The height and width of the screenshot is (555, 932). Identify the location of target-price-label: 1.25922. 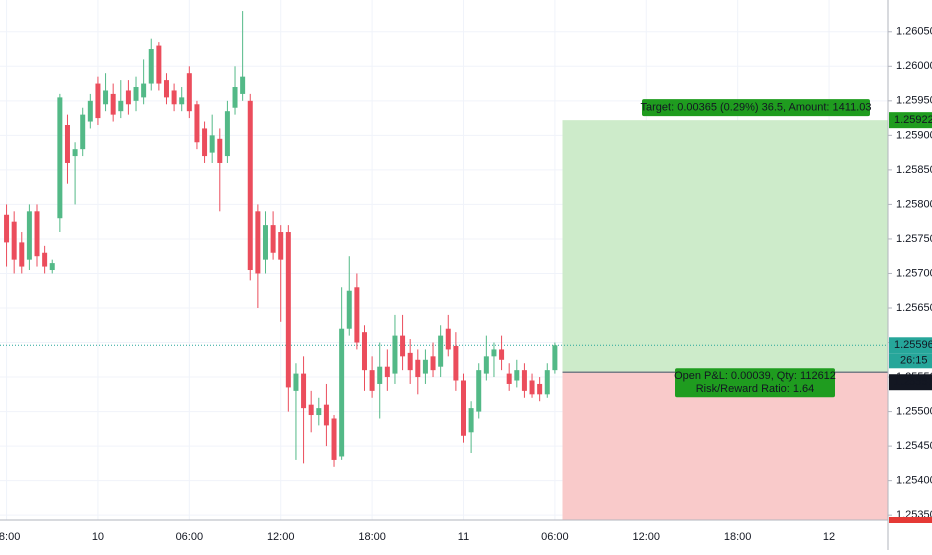
(913, 120).